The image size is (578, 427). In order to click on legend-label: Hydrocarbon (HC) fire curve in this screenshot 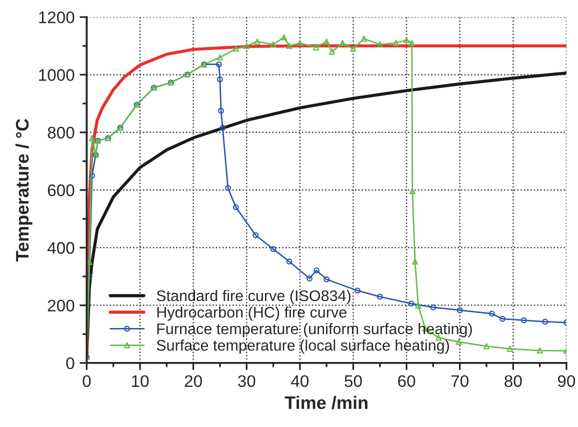, I will do `click(251, 313)`.